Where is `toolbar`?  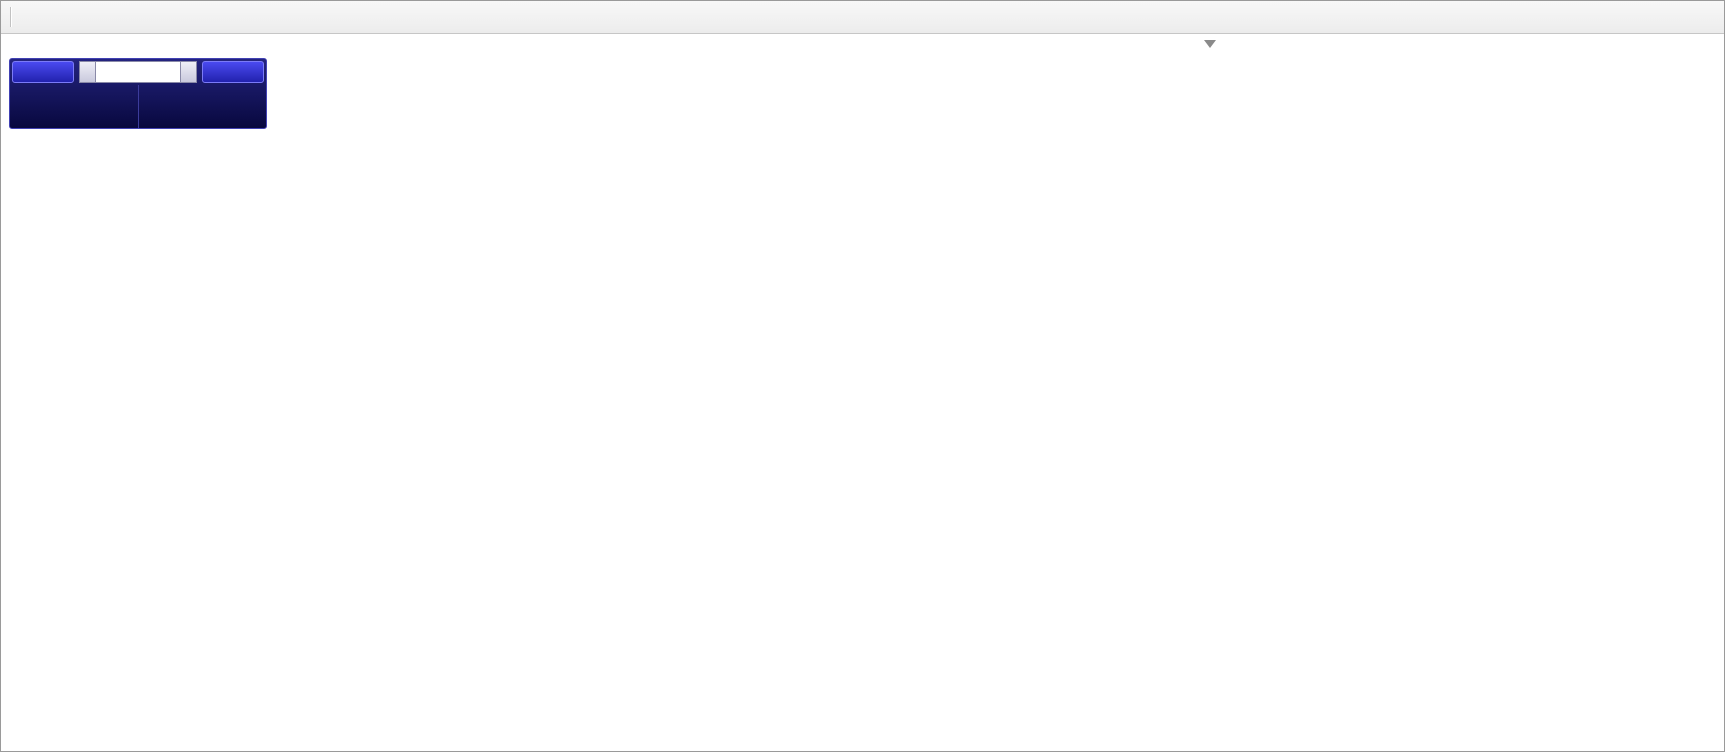 toolbar is located at coordinates (862, 17).